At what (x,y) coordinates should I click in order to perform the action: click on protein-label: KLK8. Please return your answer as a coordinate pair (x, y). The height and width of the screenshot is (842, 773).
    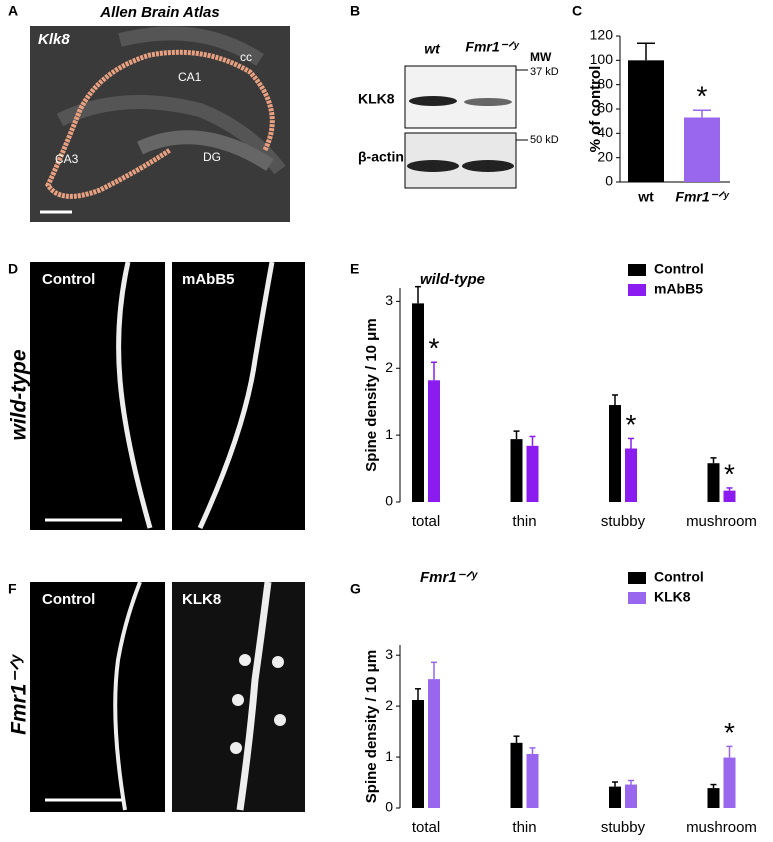
    Looking at the image, I should click on (376, 99).